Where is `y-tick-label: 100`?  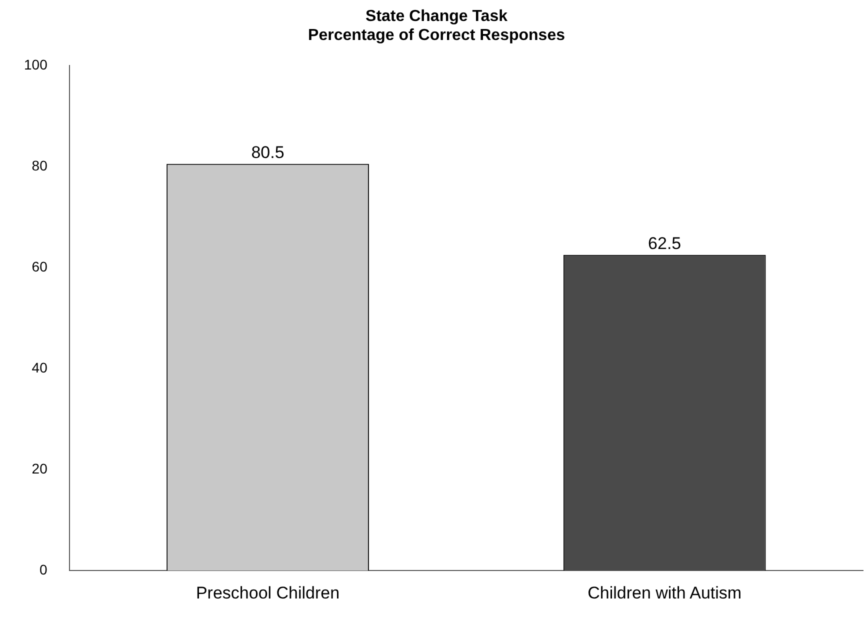 y-tick-label: 100 is located at coordinates (36, 64).